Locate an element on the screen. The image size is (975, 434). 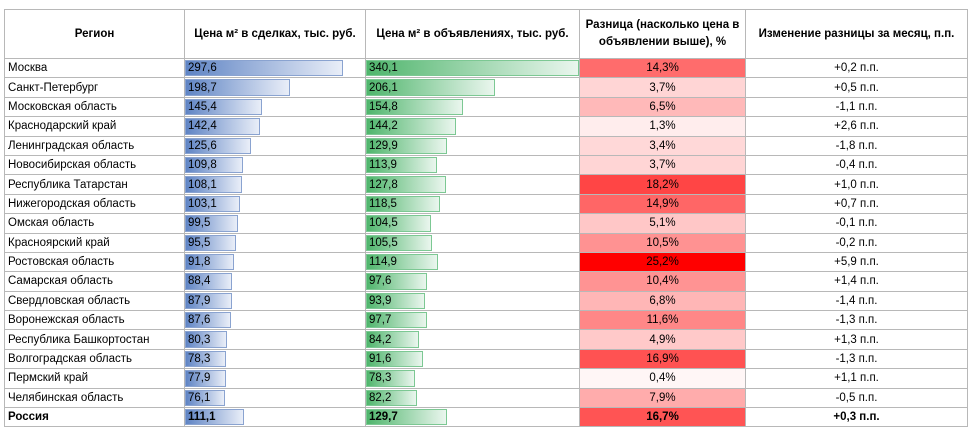
ad-price-cell: 206,1 is located at coordinates (472, 87).